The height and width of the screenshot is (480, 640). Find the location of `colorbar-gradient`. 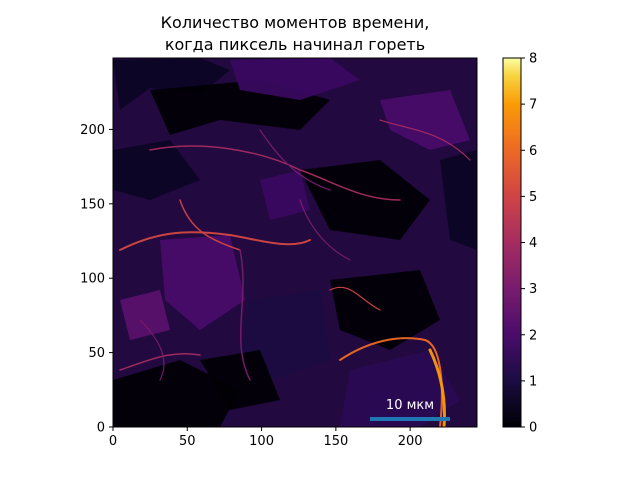

colorbar-gradient is located at coordinates (512, 242).